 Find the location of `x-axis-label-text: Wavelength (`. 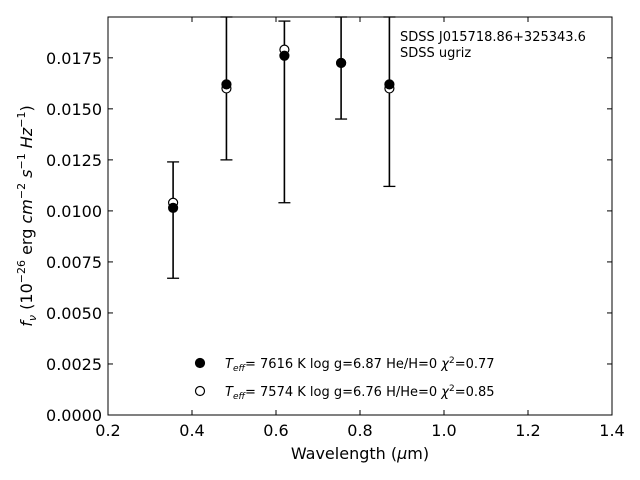

x-axis-label-text: Wavelength ( is located at coordinates (344, 453).